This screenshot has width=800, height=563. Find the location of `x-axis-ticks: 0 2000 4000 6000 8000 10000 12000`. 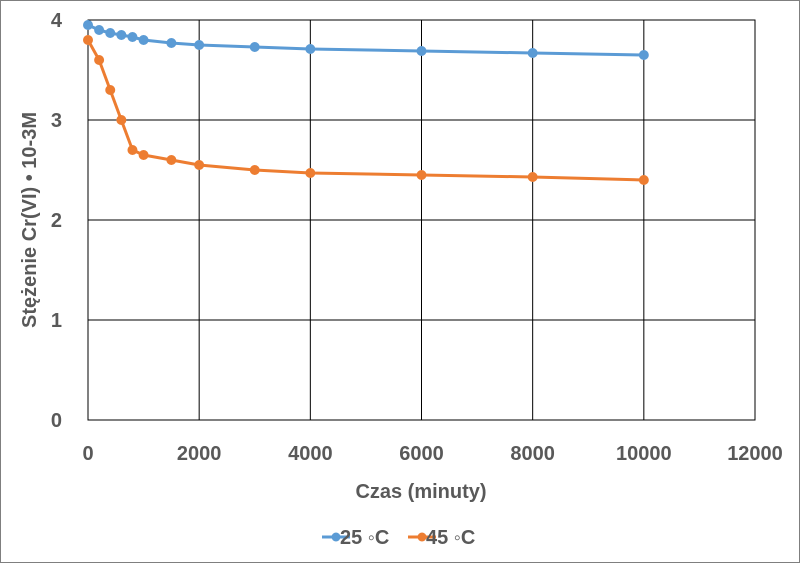

x-axis-ticks: 0 2000 4000 6000 8000 10000 12000 is located at coordinates (432, 454).